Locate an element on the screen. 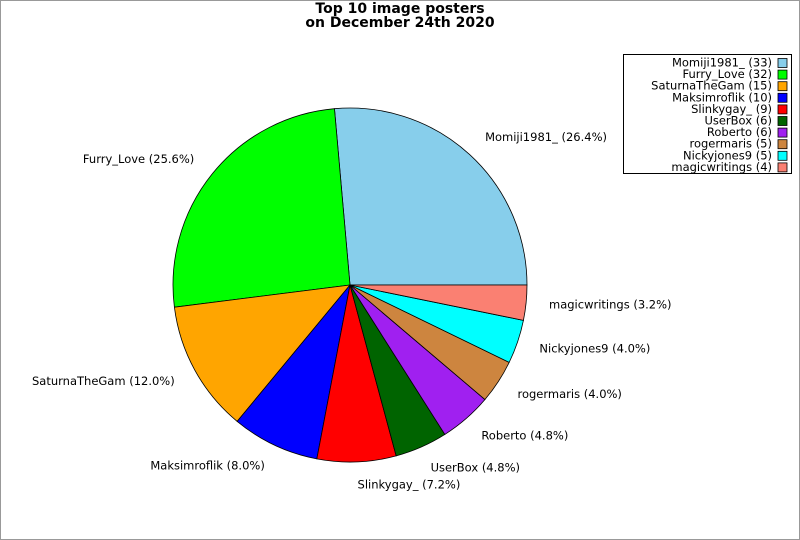  slice-label: UserBox (4.8%) is located at coordinates (475, 468).